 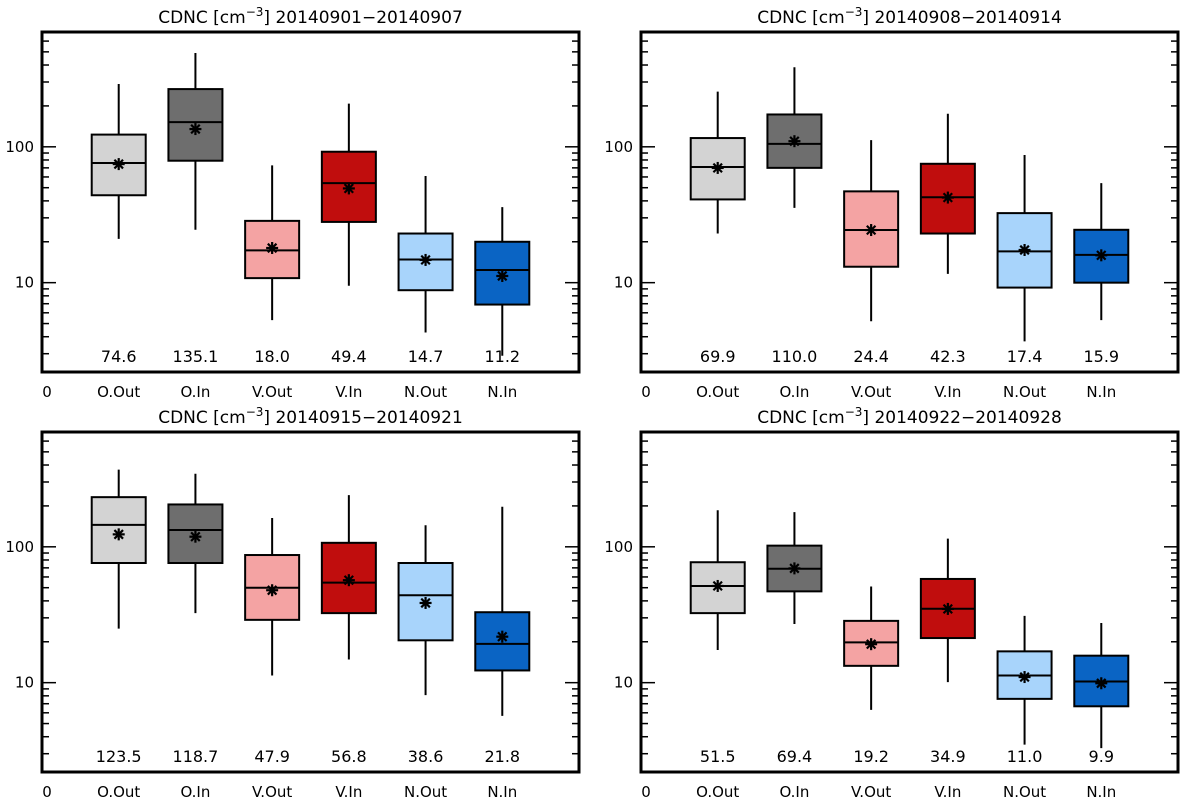 I want to click on mean-value-label: 51.5, so click(x=718, y=756).